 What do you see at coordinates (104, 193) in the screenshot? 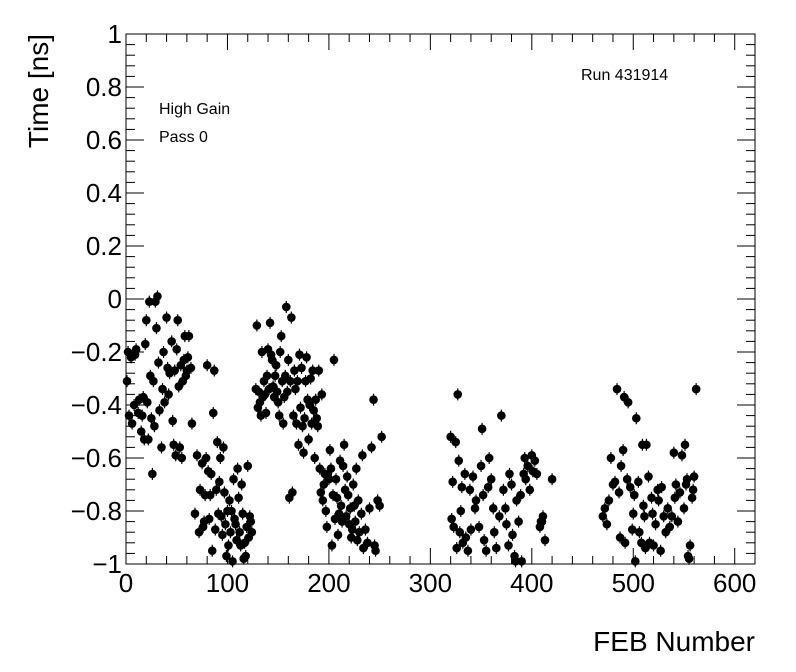
I see `y-tick-label: 0.4` at bounding box center [104, 193].